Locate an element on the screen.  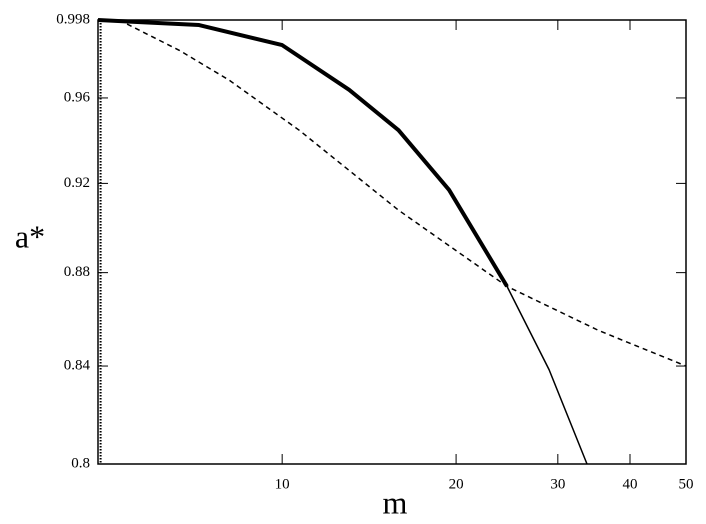
y-tick-label: 0.88 is located at coordinates (77, 272).